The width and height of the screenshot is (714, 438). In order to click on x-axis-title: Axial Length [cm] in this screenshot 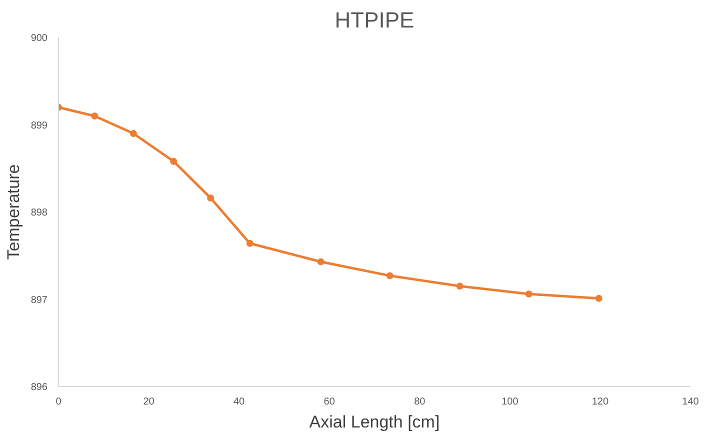, I will do `click(374, 422)`.